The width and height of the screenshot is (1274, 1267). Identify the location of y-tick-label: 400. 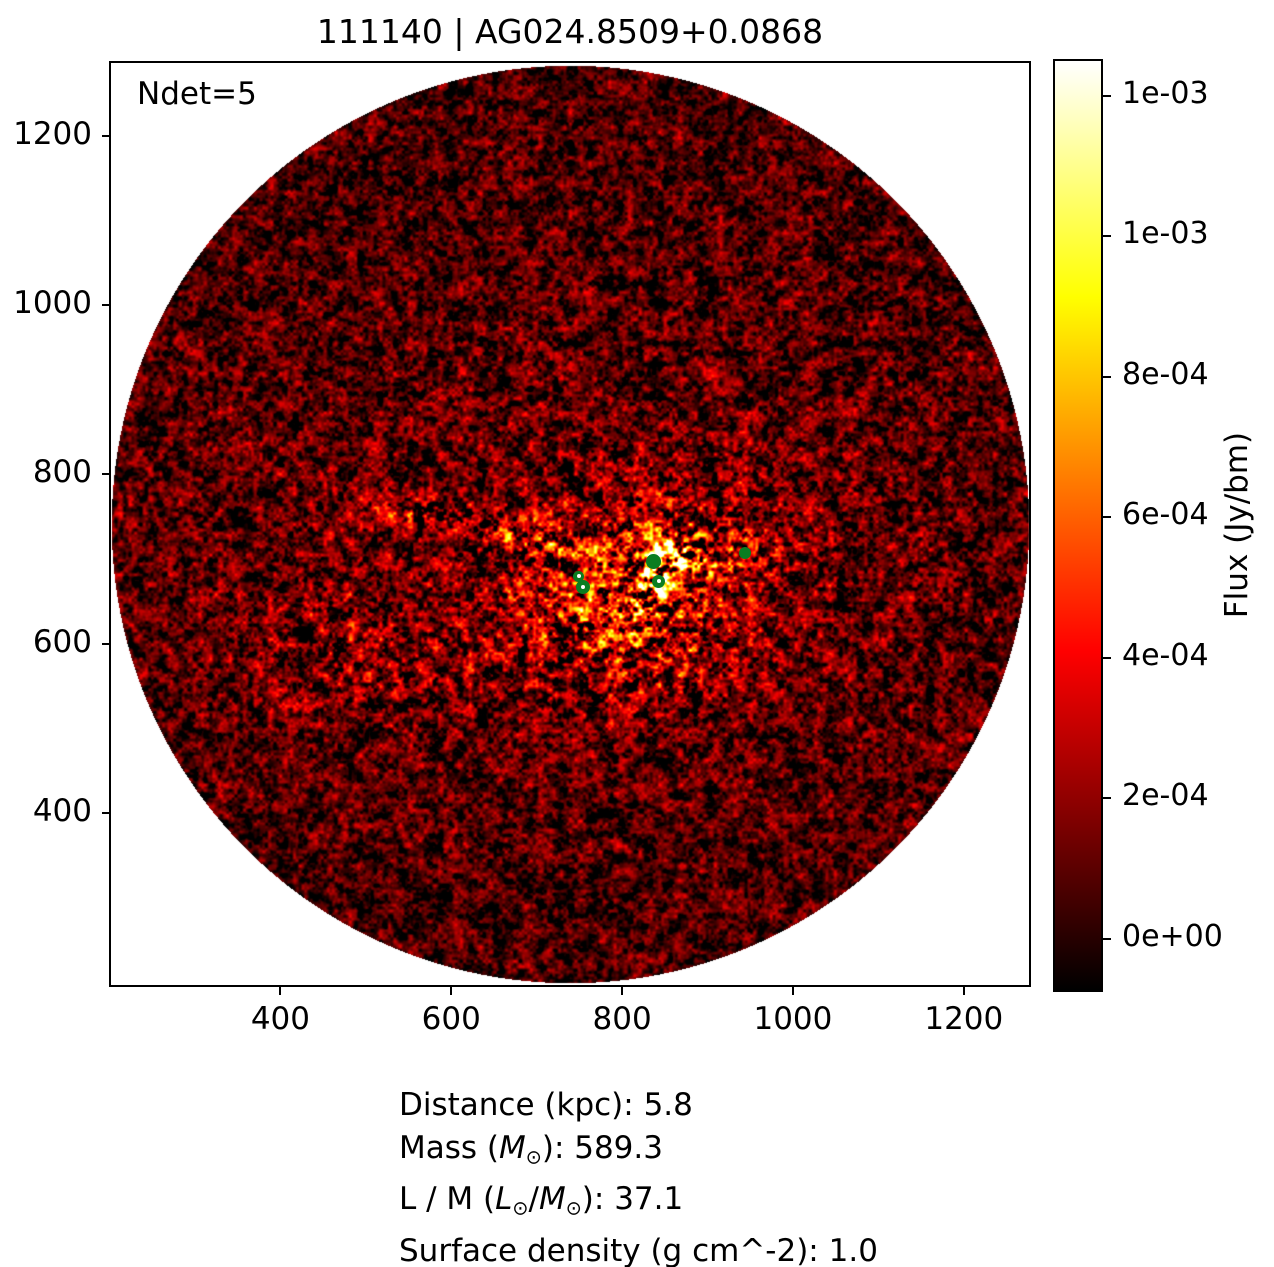
(62, 811).